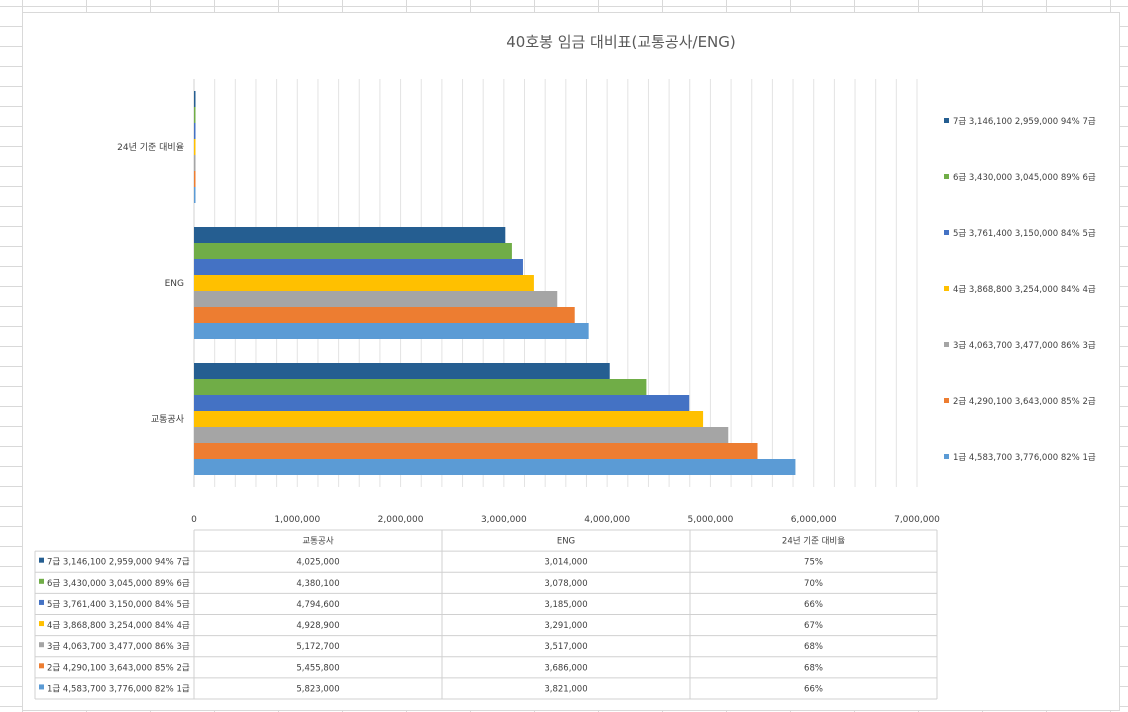  Describe the element at coordinates (317, 626) in the screenshot. I see `table-cell: 4,928,900` at that location.